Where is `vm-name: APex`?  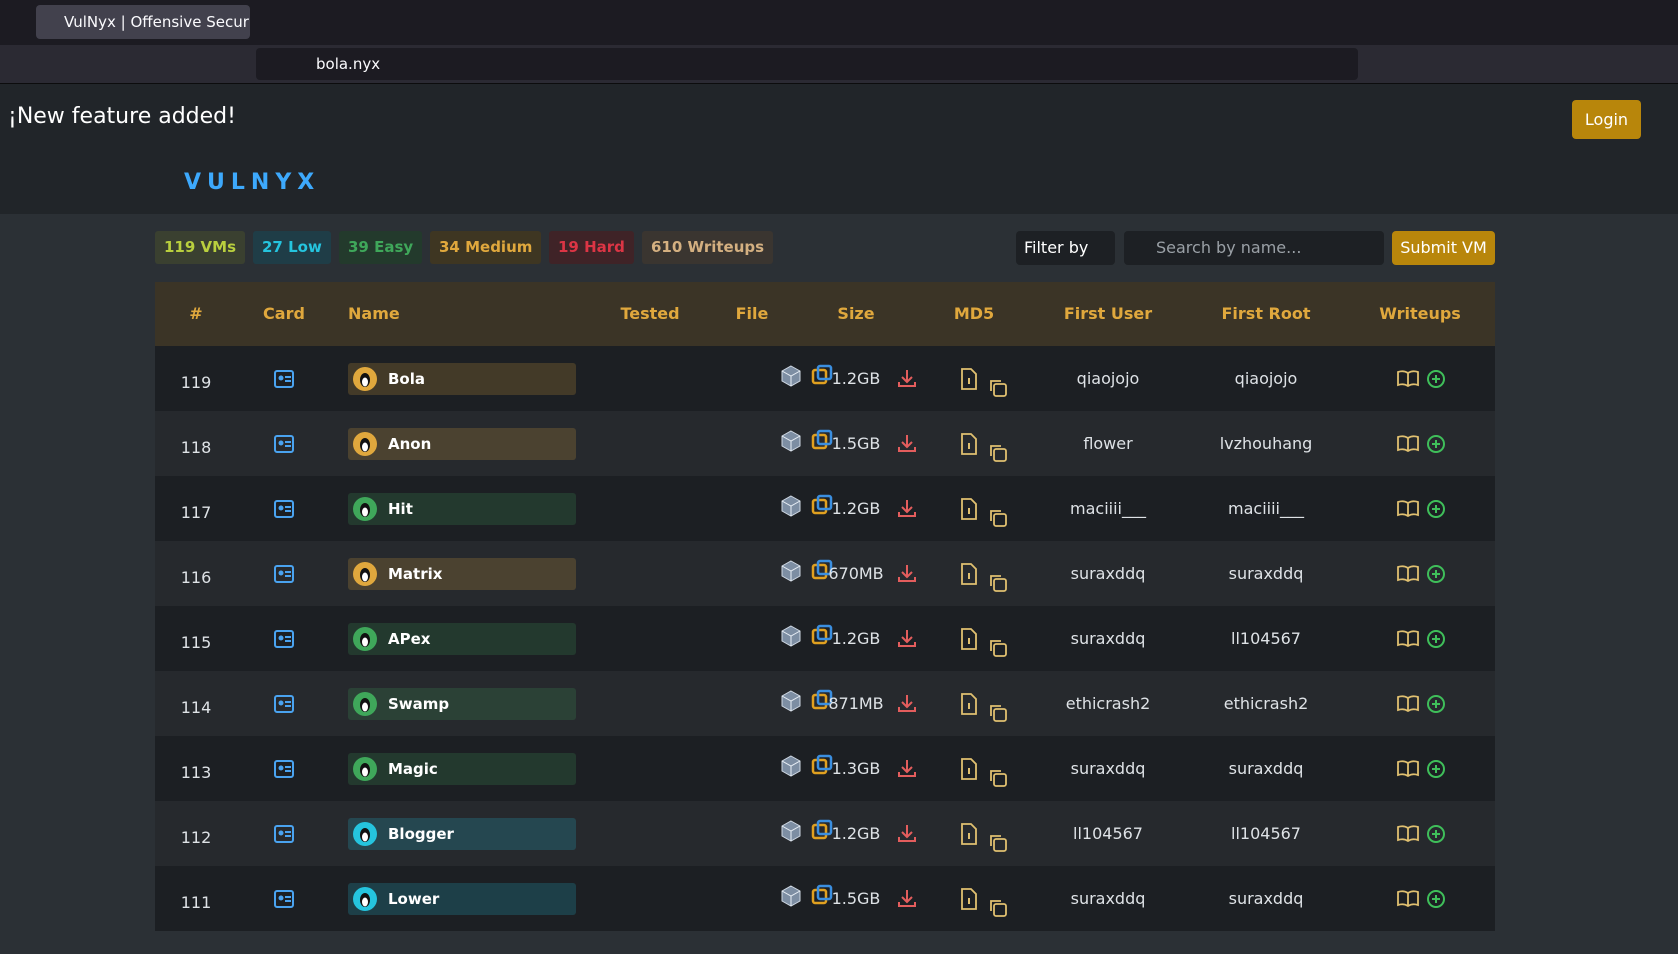 vm-name: APex is located at coordinates (462, 639).